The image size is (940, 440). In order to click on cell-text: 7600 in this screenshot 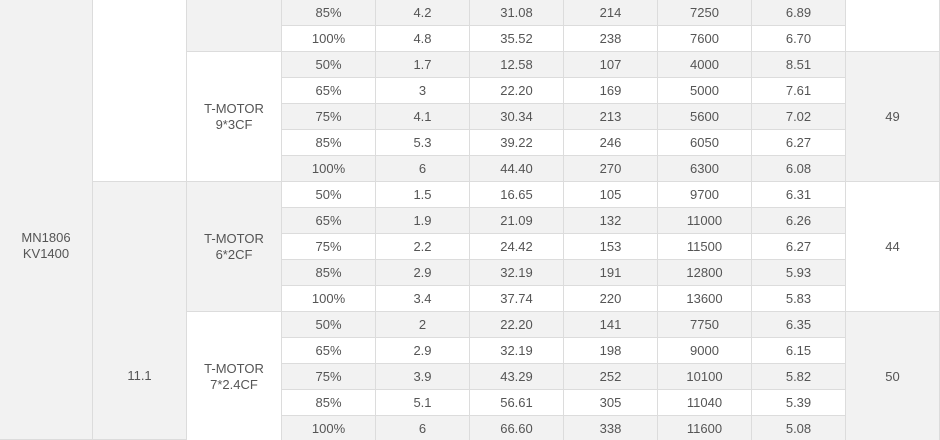, I will do `click(704, 38)`.